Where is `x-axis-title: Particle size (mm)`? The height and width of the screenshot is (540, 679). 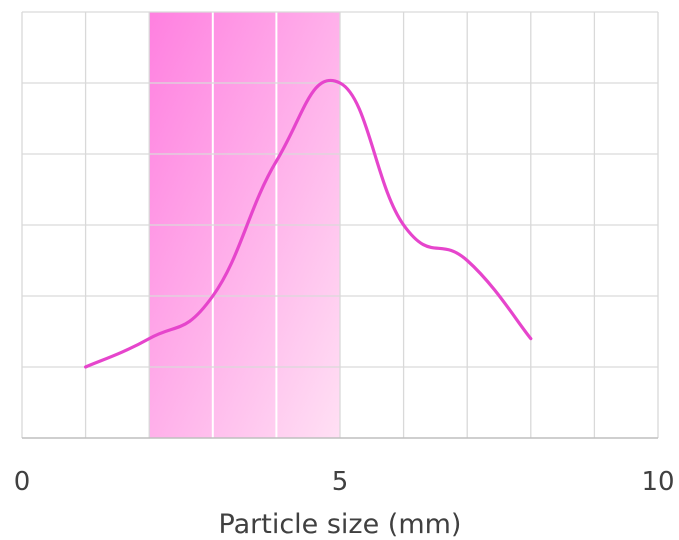
x-axis-title: Particle size (mm) is located at coordinates (340, 524).